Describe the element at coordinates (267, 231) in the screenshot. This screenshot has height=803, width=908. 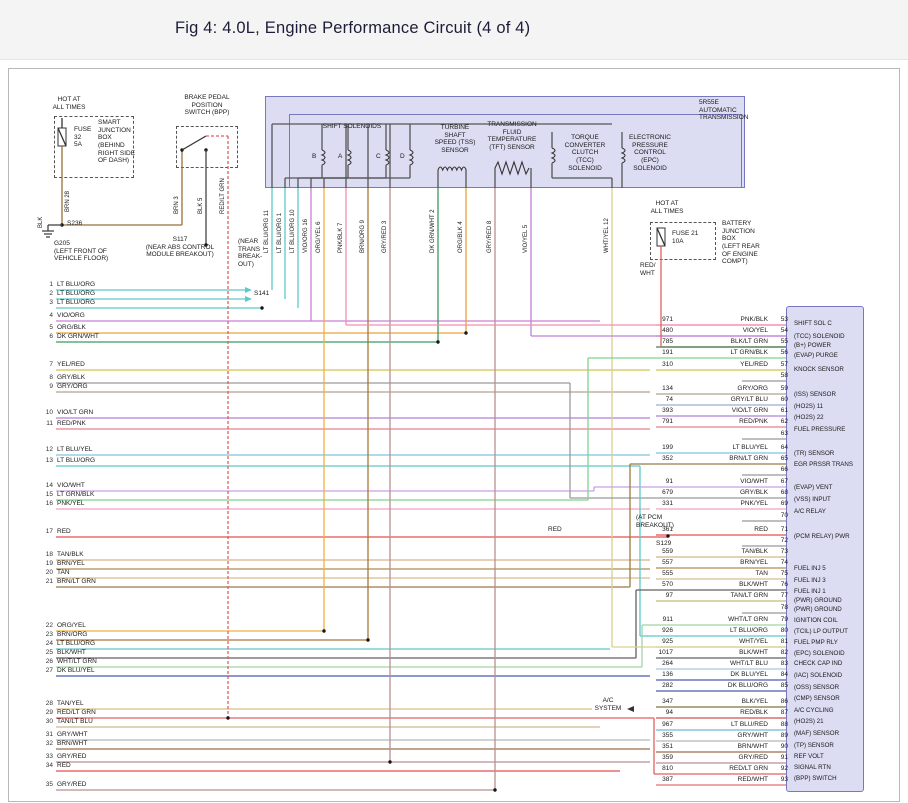
I see `vertical-wire-label: LT BLU/ORG 11` at that location.